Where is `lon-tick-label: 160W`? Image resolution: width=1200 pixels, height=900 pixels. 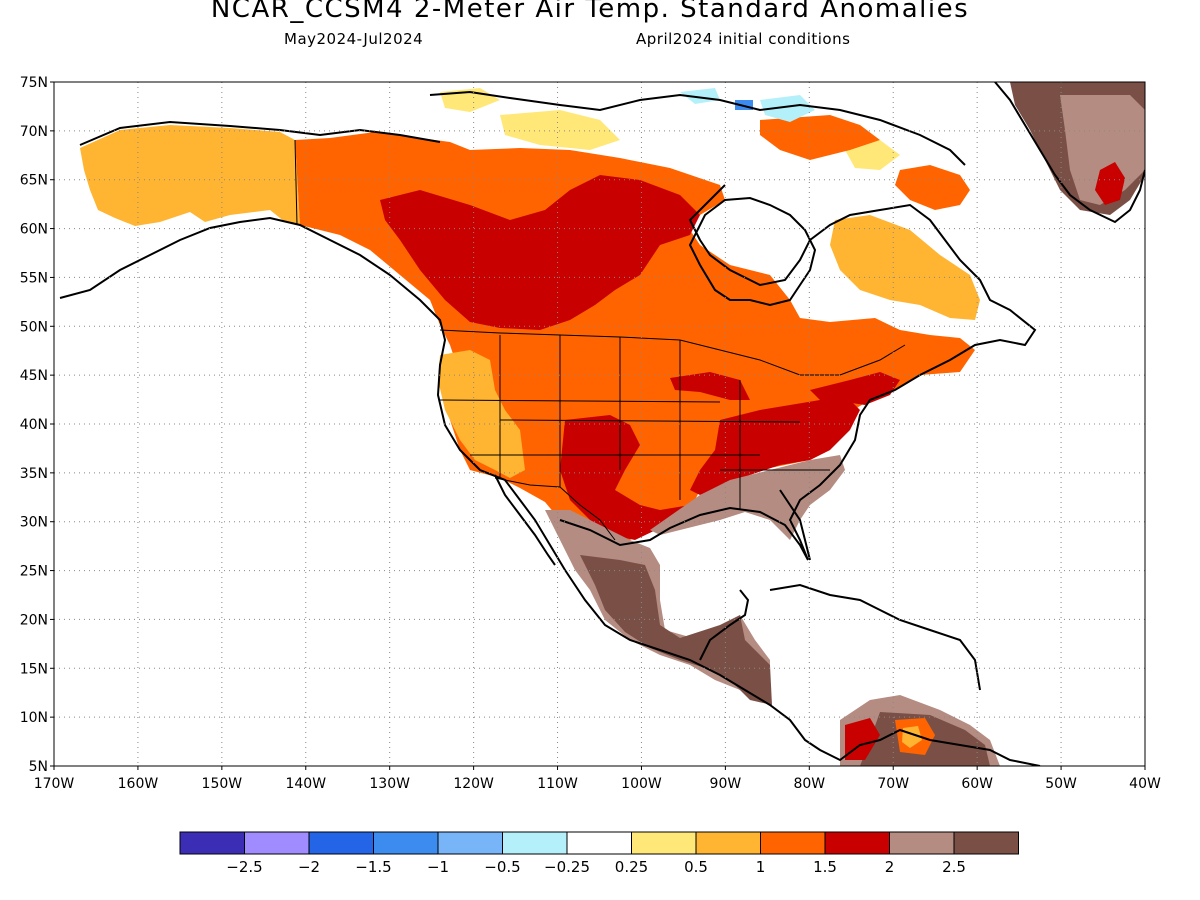 lon-tick-label: 160W is located at coordinates (138, 784).